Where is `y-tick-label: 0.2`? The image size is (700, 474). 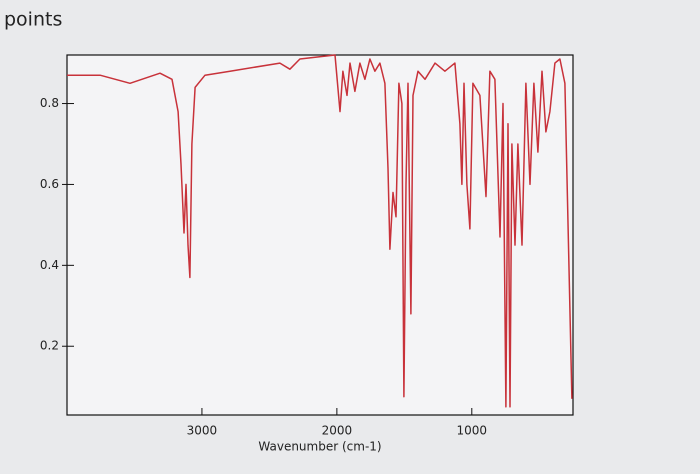 y-tick-label: 0.2 is located at coordinates (49, 346).